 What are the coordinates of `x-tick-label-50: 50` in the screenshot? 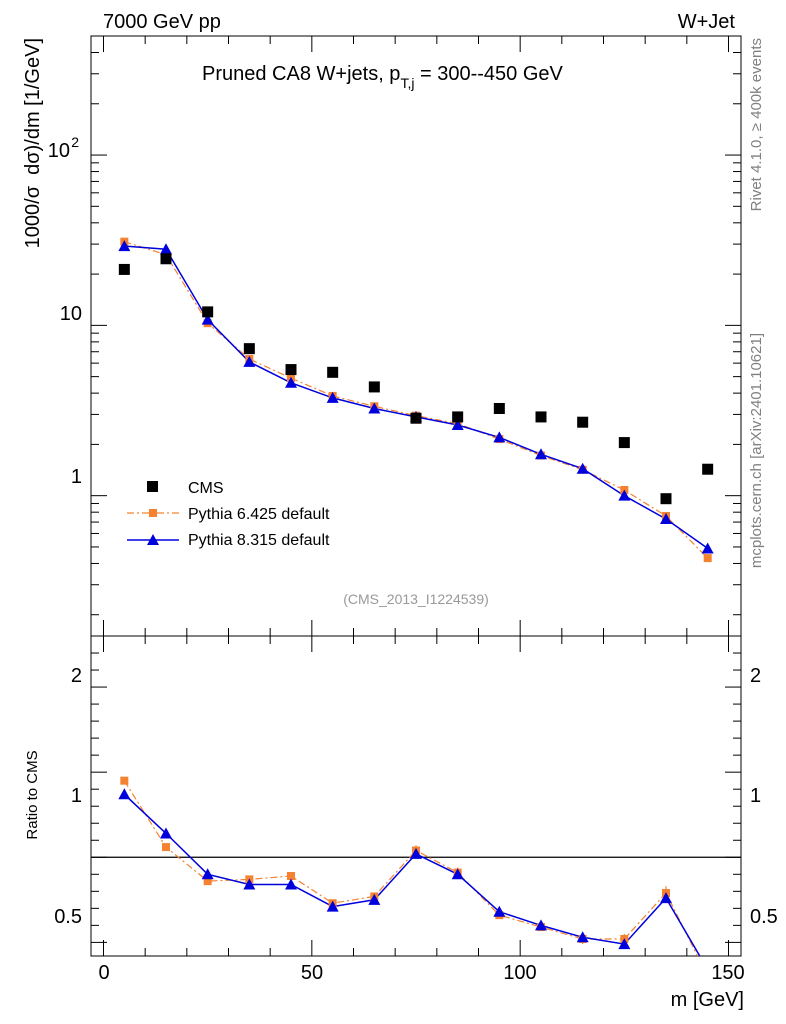 It's located at (312, 973).